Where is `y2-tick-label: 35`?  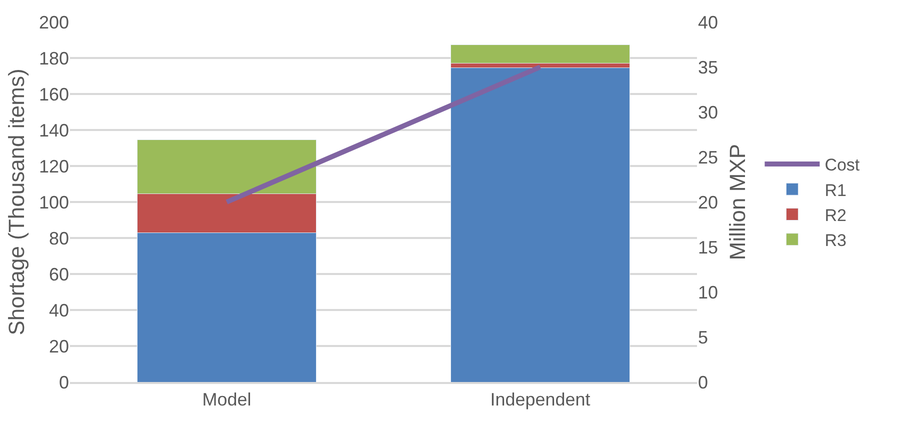
y2-tick-label: 35 is located at coordinates (708, 67).